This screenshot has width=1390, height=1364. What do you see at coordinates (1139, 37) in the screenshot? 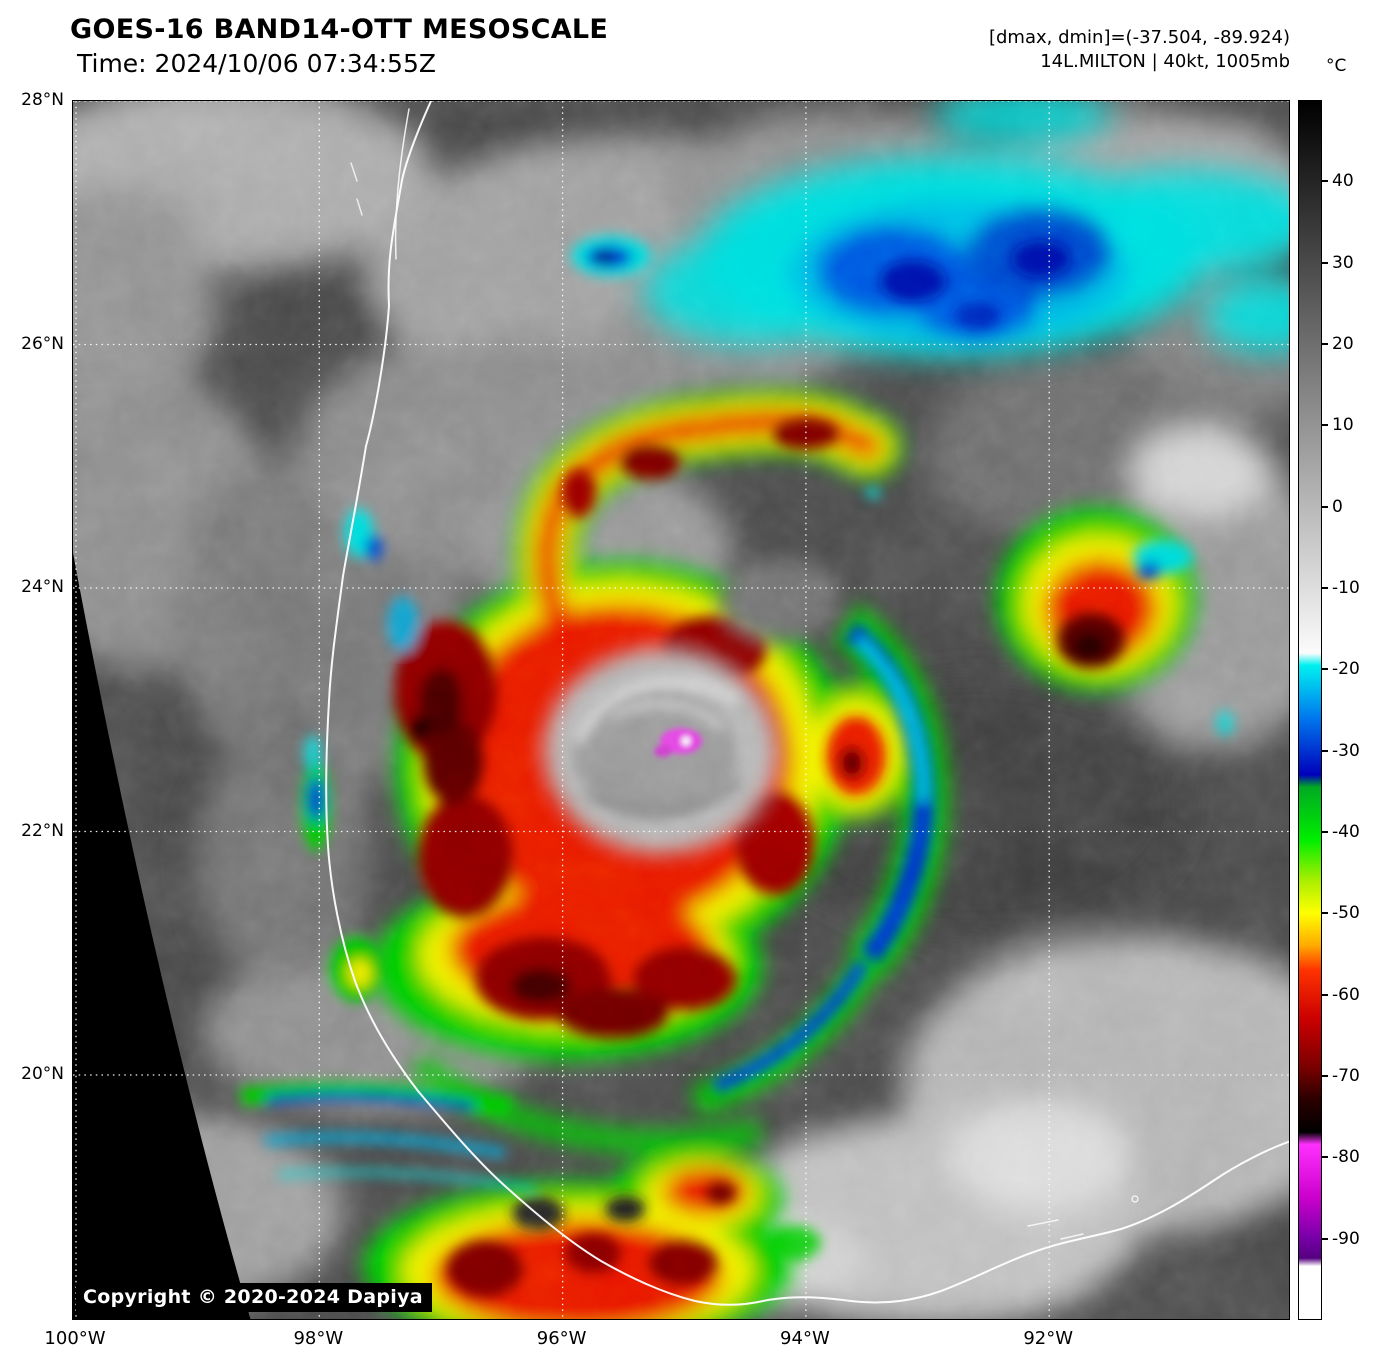
I see `dmax-dmin-readout: [dmax, dmin]=(-37.504, -89.924)` at bounding box center [1139, 37].